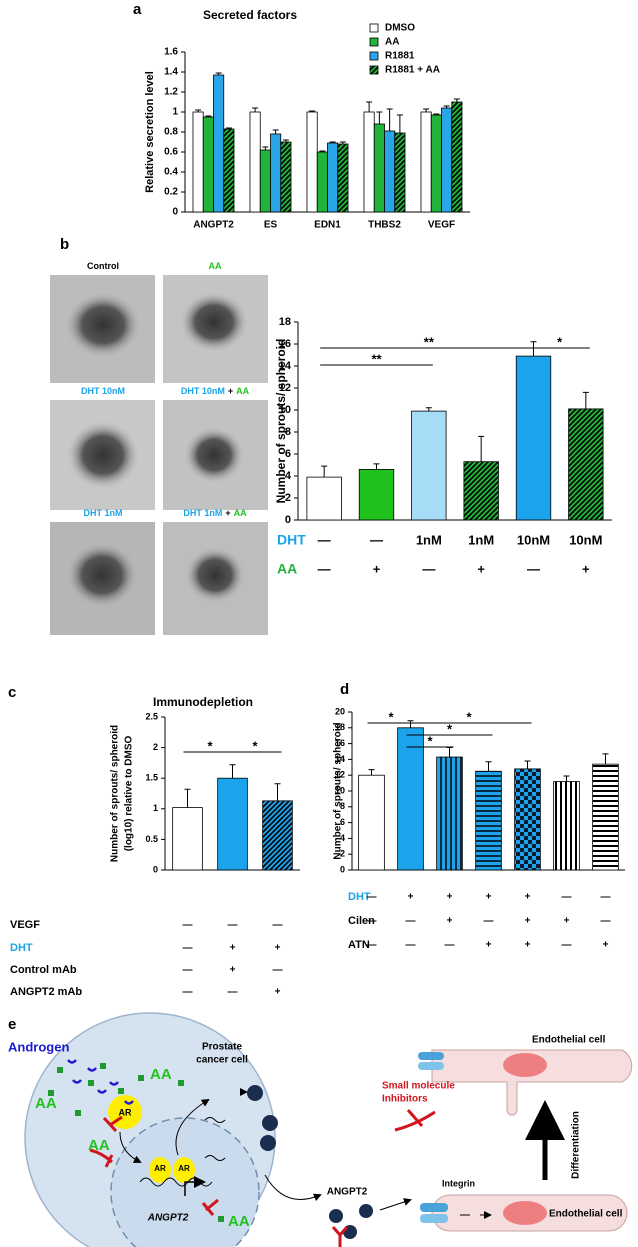 The image size is (638, 1247). Describe the element at coordinates (171, 52) in the screenshot. I see `y-tick-label: 1.6` at that location.